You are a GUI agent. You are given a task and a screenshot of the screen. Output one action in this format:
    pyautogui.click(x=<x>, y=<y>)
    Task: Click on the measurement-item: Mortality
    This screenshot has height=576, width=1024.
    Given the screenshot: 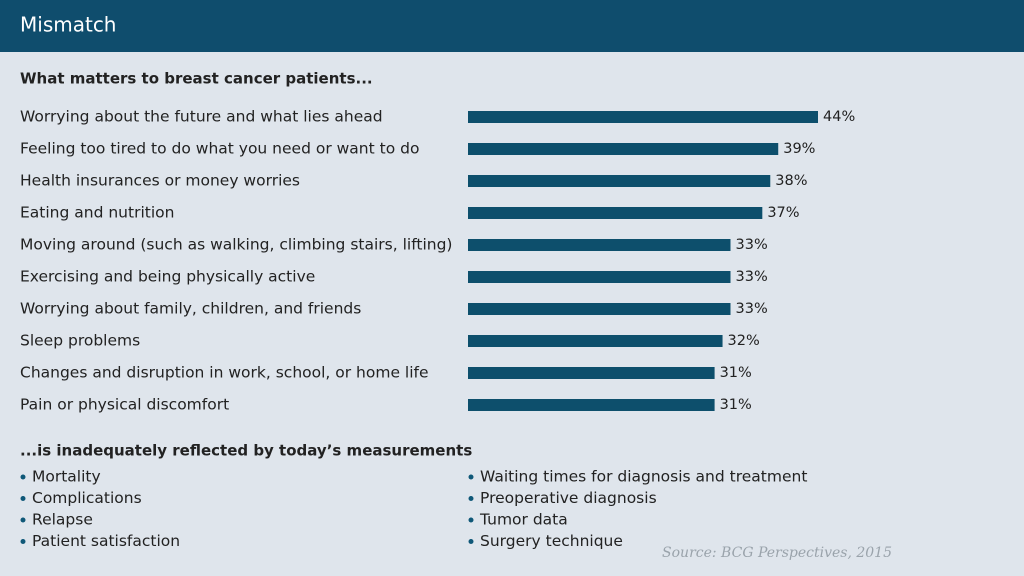 What is the action you would take?
    pyautogui.click(x=66, y=477)
    